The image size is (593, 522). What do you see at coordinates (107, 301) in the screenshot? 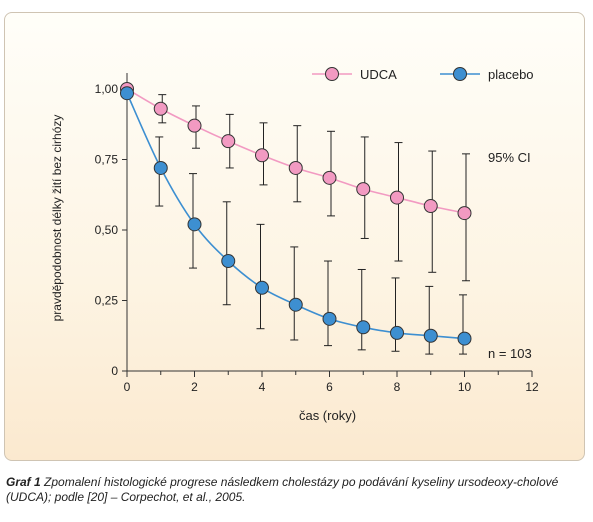
I see `y-tick-label: 0,25` at bounding box center [107, 301].